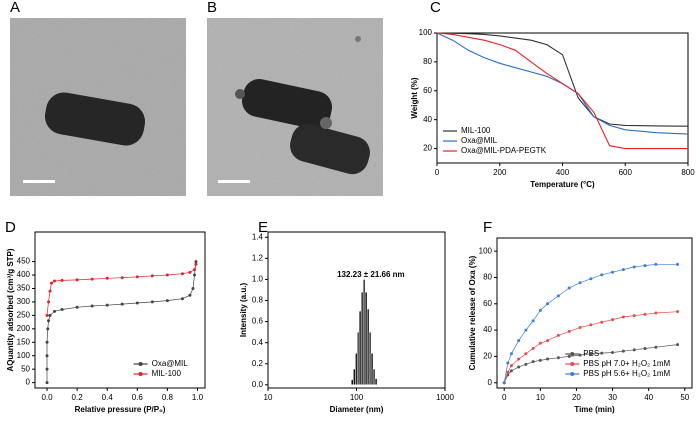 This screenshot has width=700, height=437. I want to click on x-tick-label: 1000, so click(445, 397).